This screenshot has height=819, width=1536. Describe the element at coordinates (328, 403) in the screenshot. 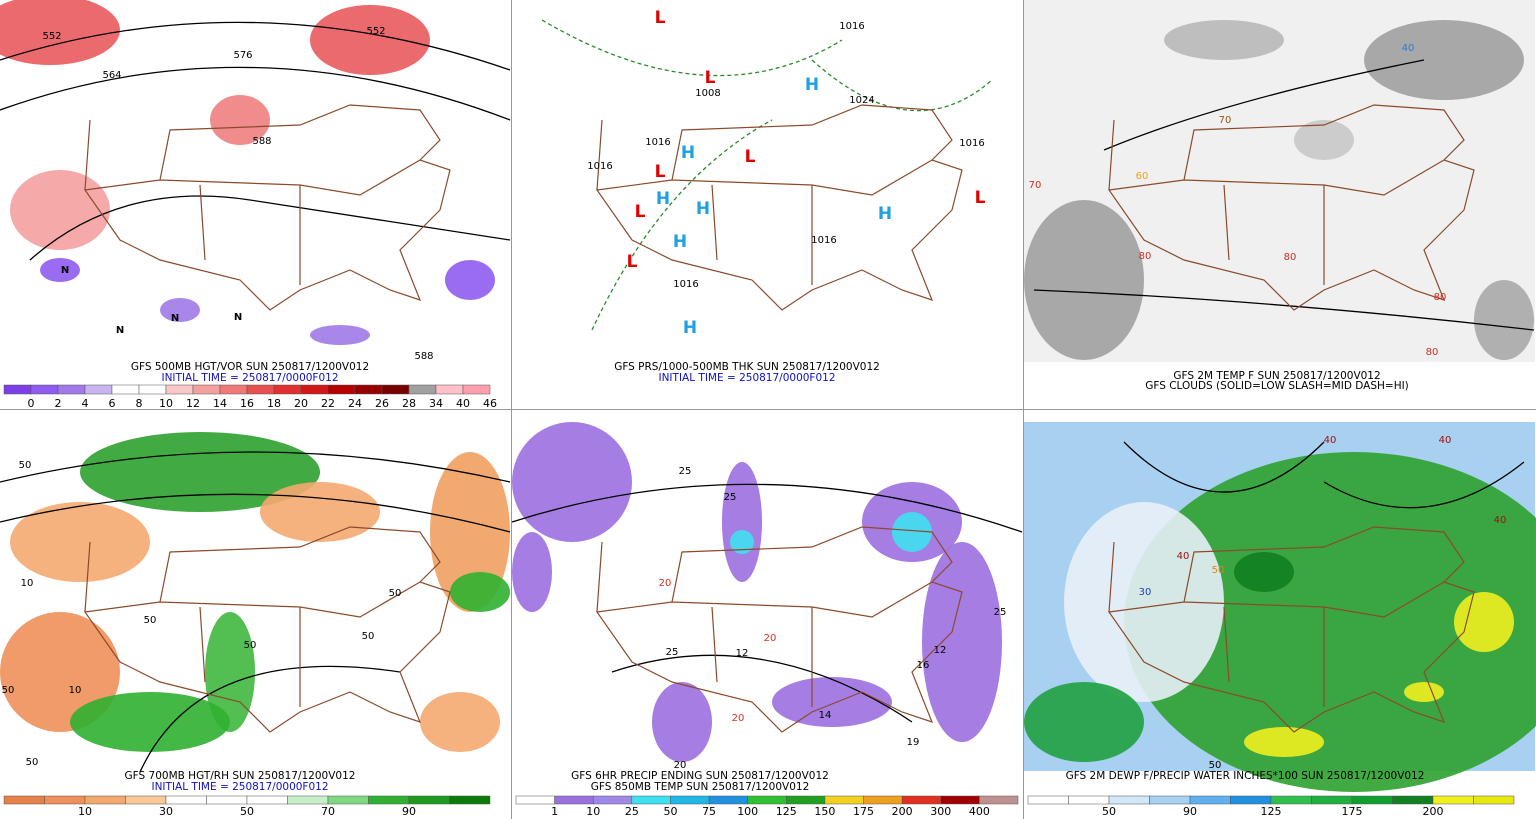

I see `colorbar-label: 22` at that location.